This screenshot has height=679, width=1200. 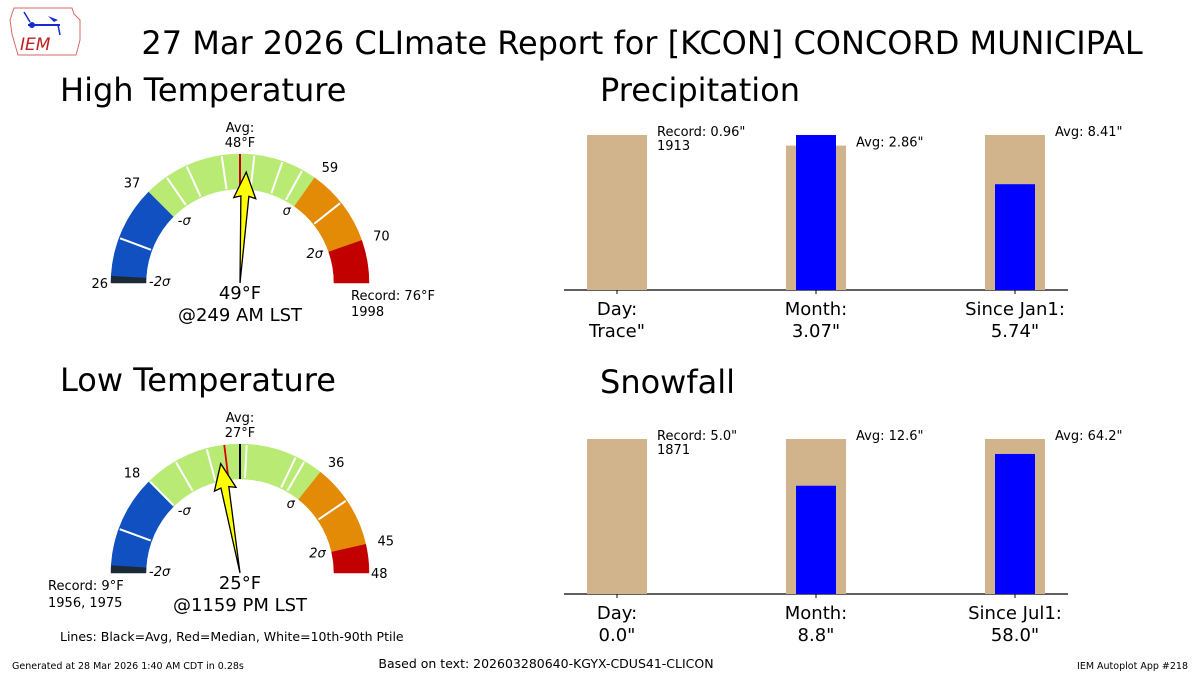 What do you see at coordinates (240, 293) in the screenshot?
I see `observed-value: 49°F` at bounding box center [240, 293].